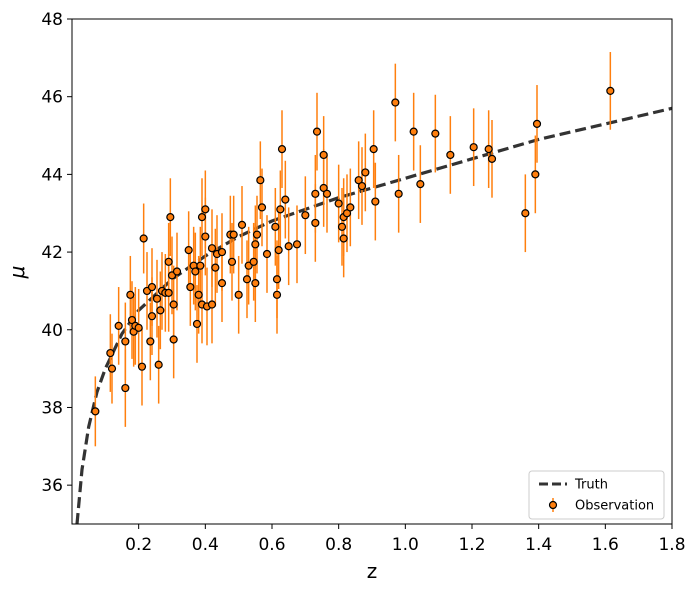  I want to click on y-tick-label: 46, so click(52, 98).